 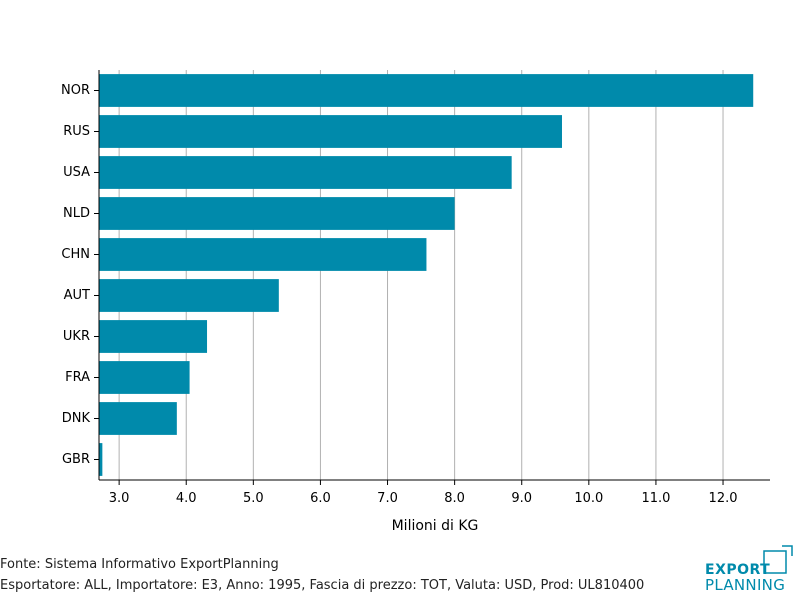 I want to click on x-tick-labels: 3.0 4.0 5.0 6.0 7.0 8.0 9.0 10.0 11.0 12.0, so click(x=423, y=493).